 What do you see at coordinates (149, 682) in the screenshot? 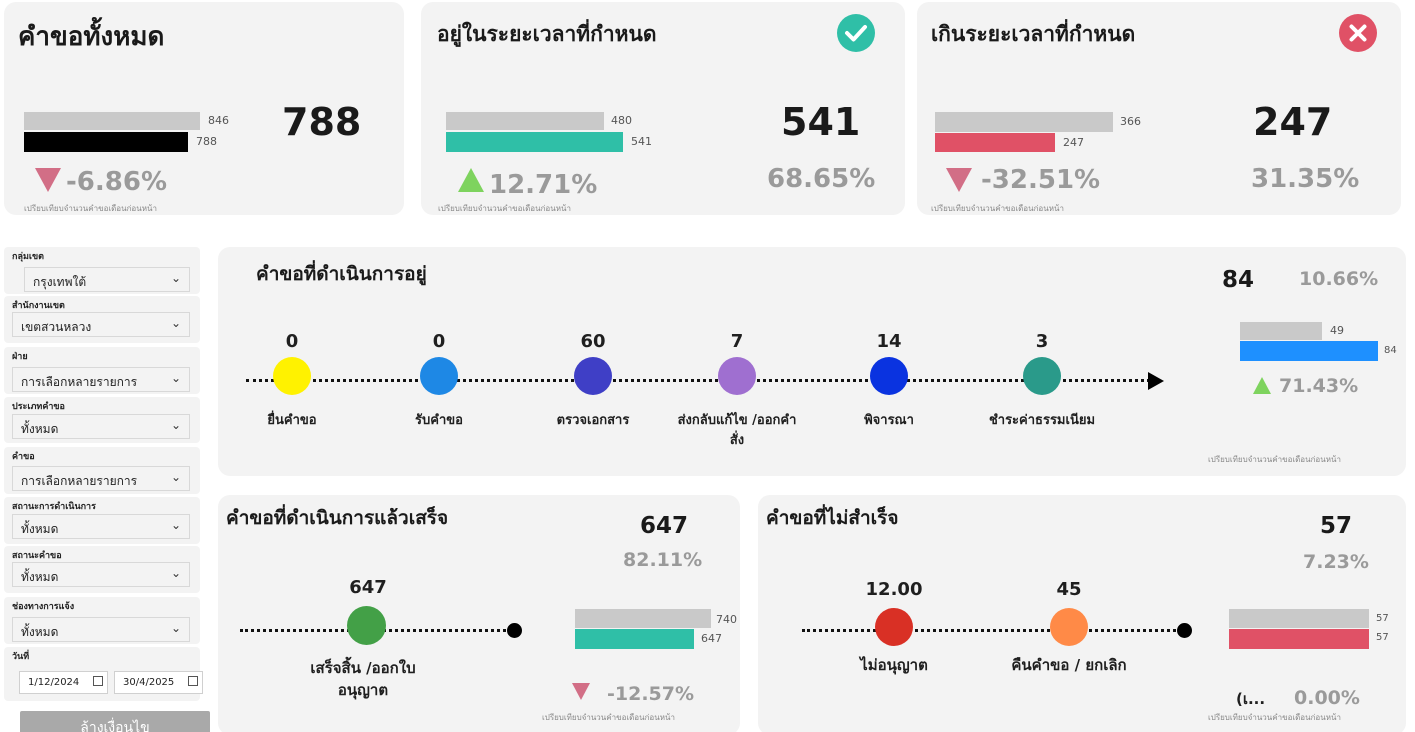
I see `end-date-value: 30/4/2025` at bounding box center [149, 682].